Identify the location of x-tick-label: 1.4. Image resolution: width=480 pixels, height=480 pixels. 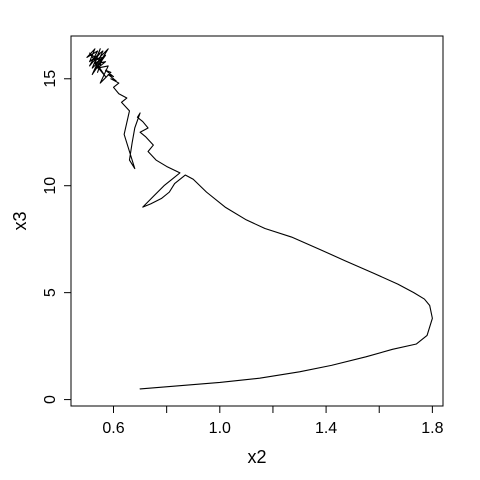
(326, 428).